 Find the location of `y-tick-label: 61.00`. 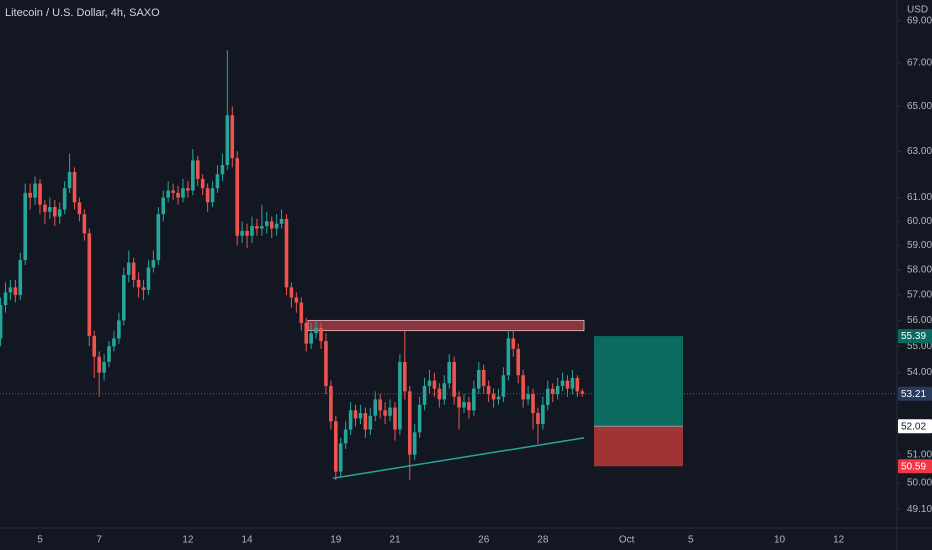

y-tick-label: 61.00 is located at coordinates (919, 197).